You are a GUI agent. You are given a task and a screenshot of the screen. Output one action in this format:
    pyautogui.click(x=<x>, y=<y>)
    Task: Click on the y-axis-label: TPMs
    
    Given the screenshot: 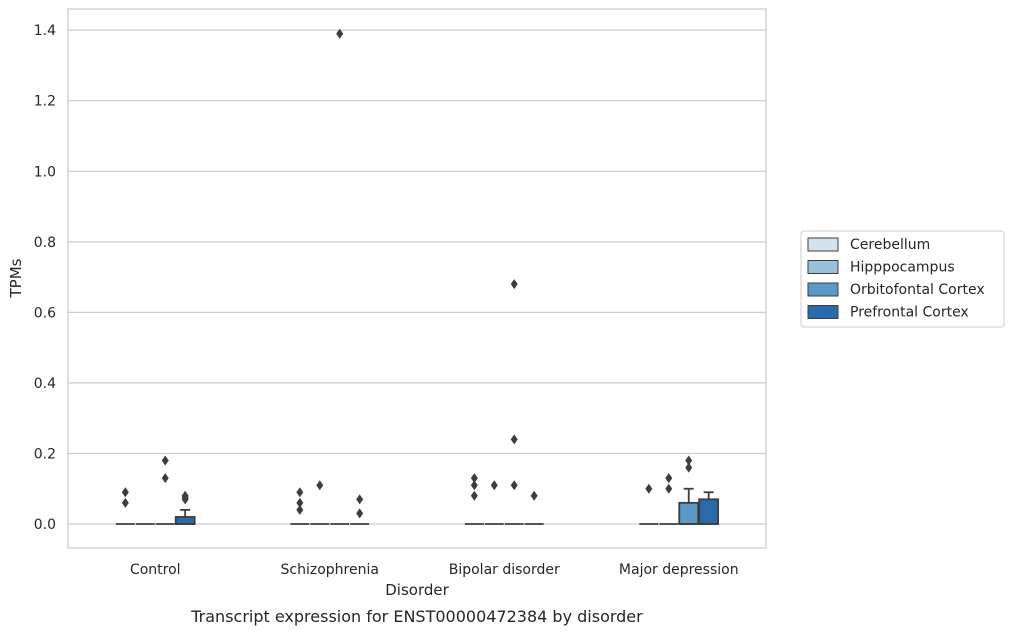 What is the action you would take?
    pyautogui.click(x=16, y=278)
    